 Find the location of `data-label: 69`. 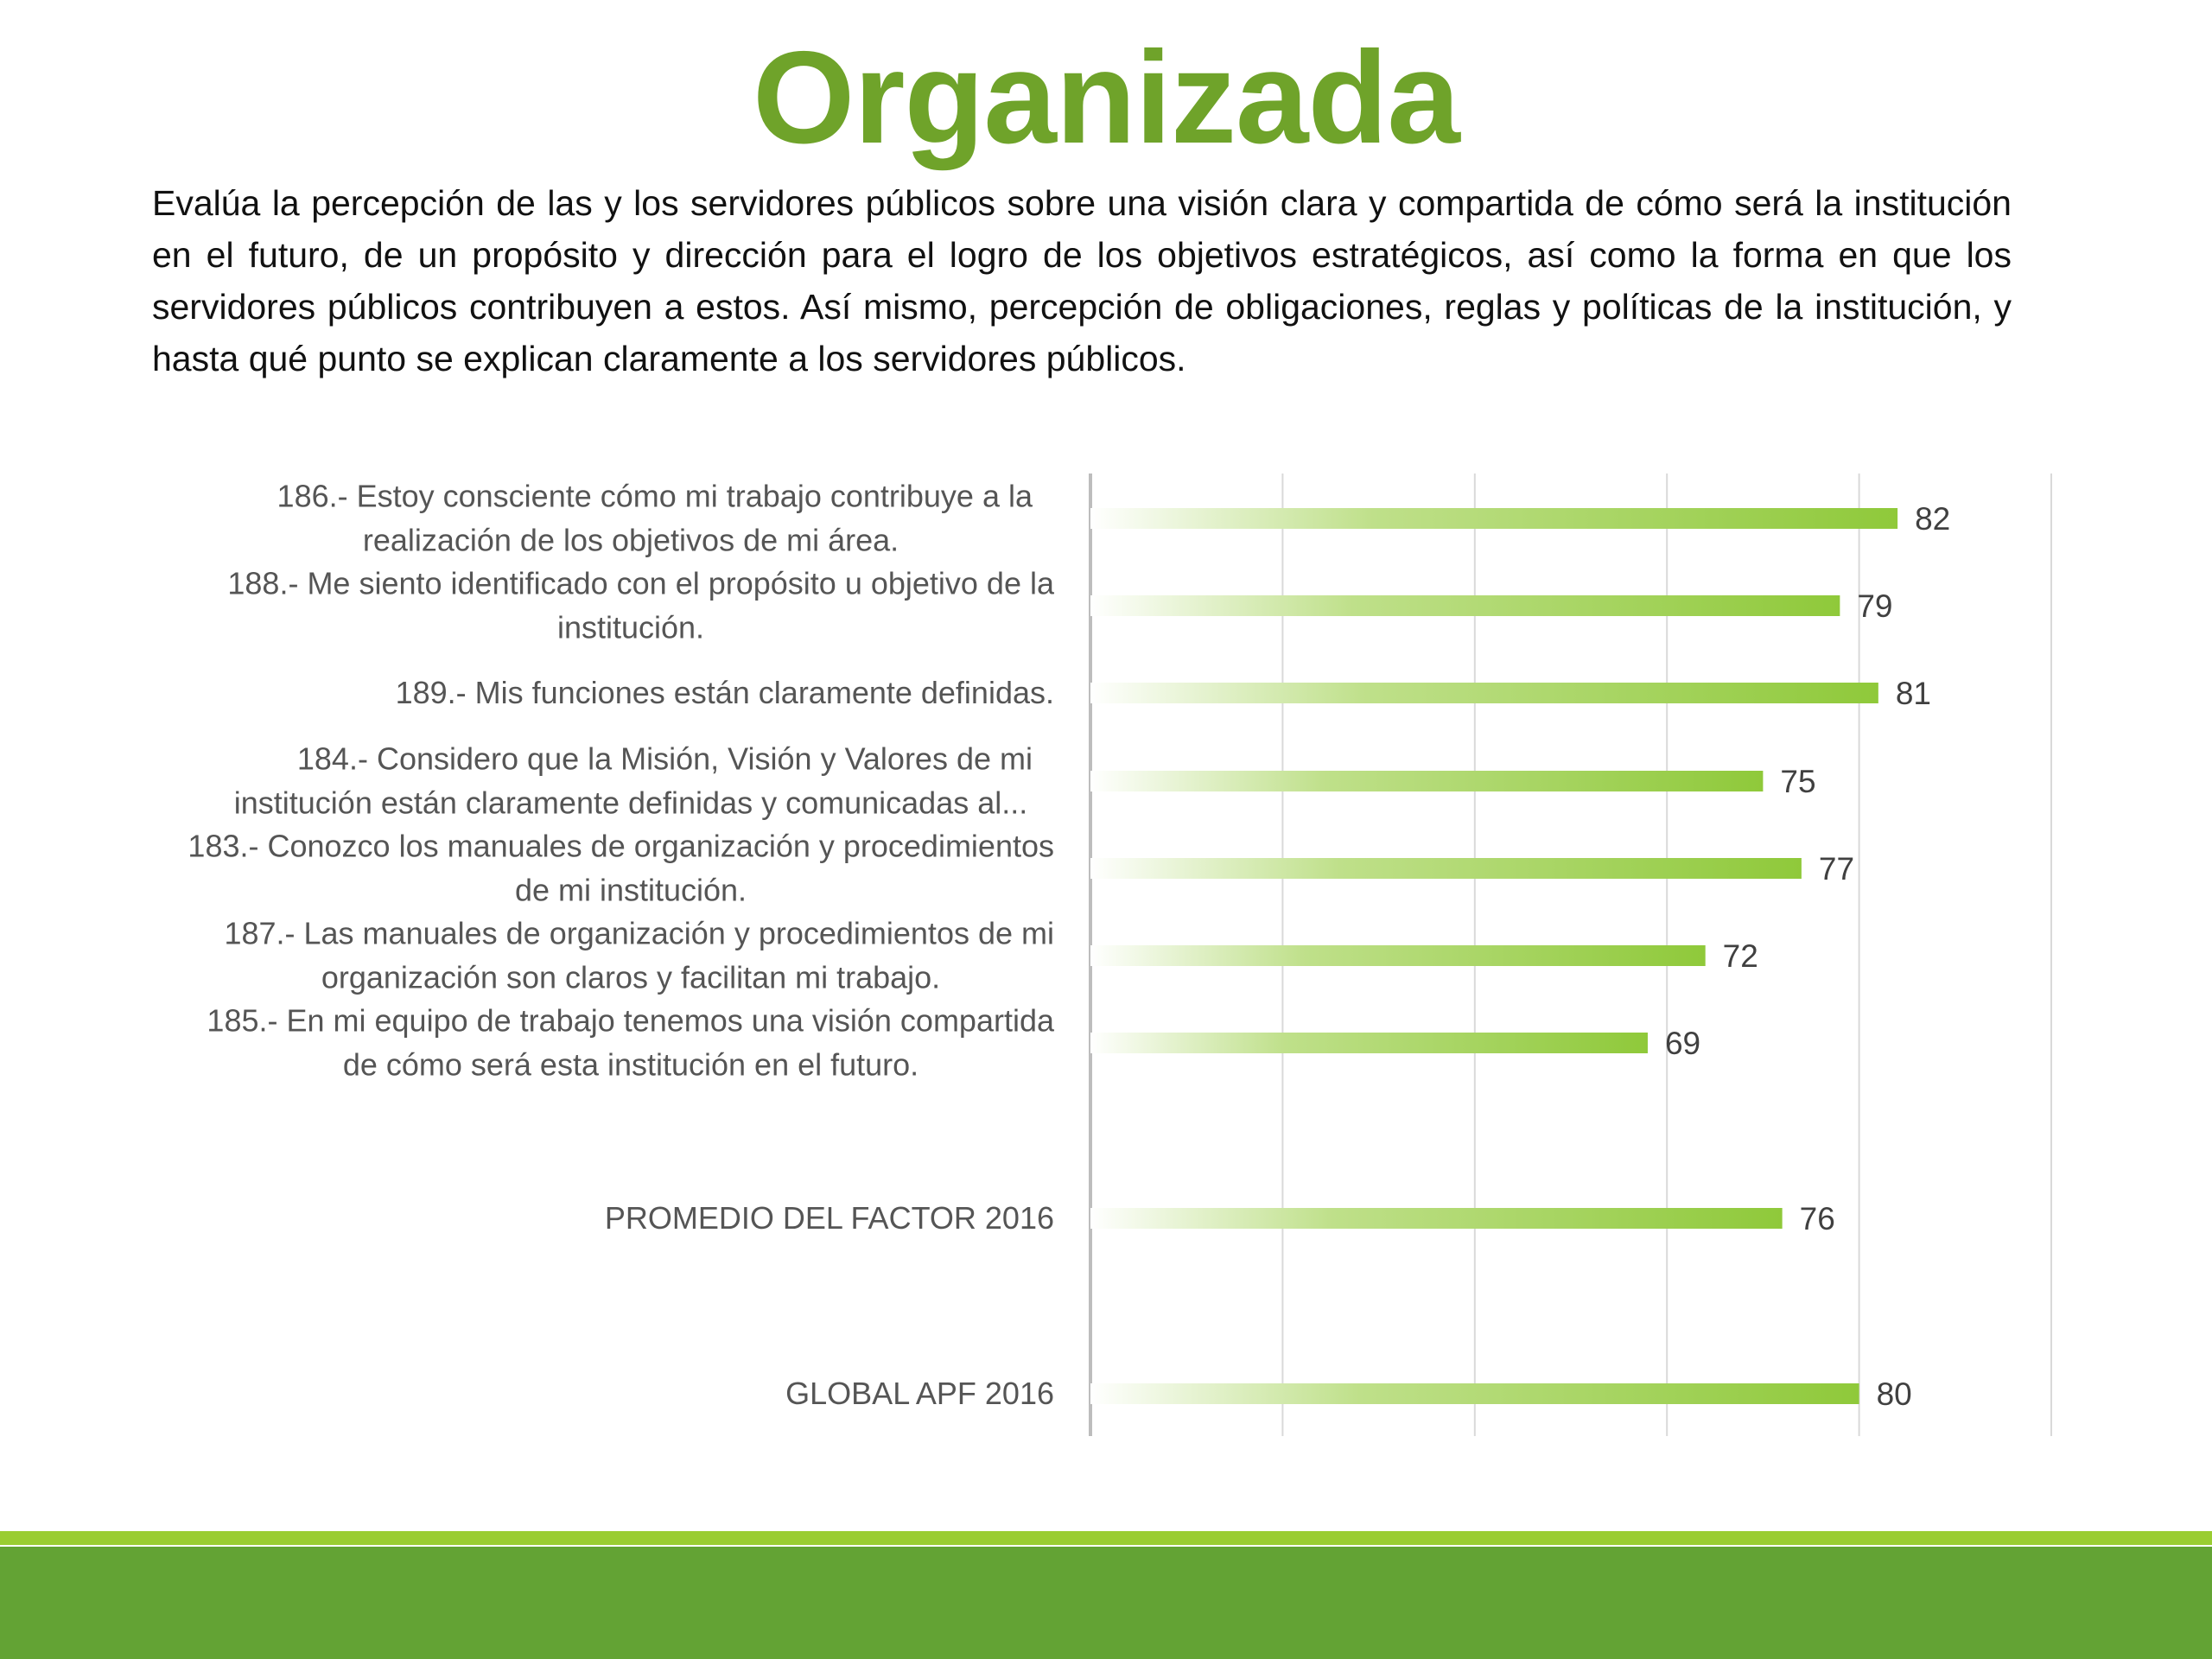

data-label: 69 is located at coordinates (1682, 1043).